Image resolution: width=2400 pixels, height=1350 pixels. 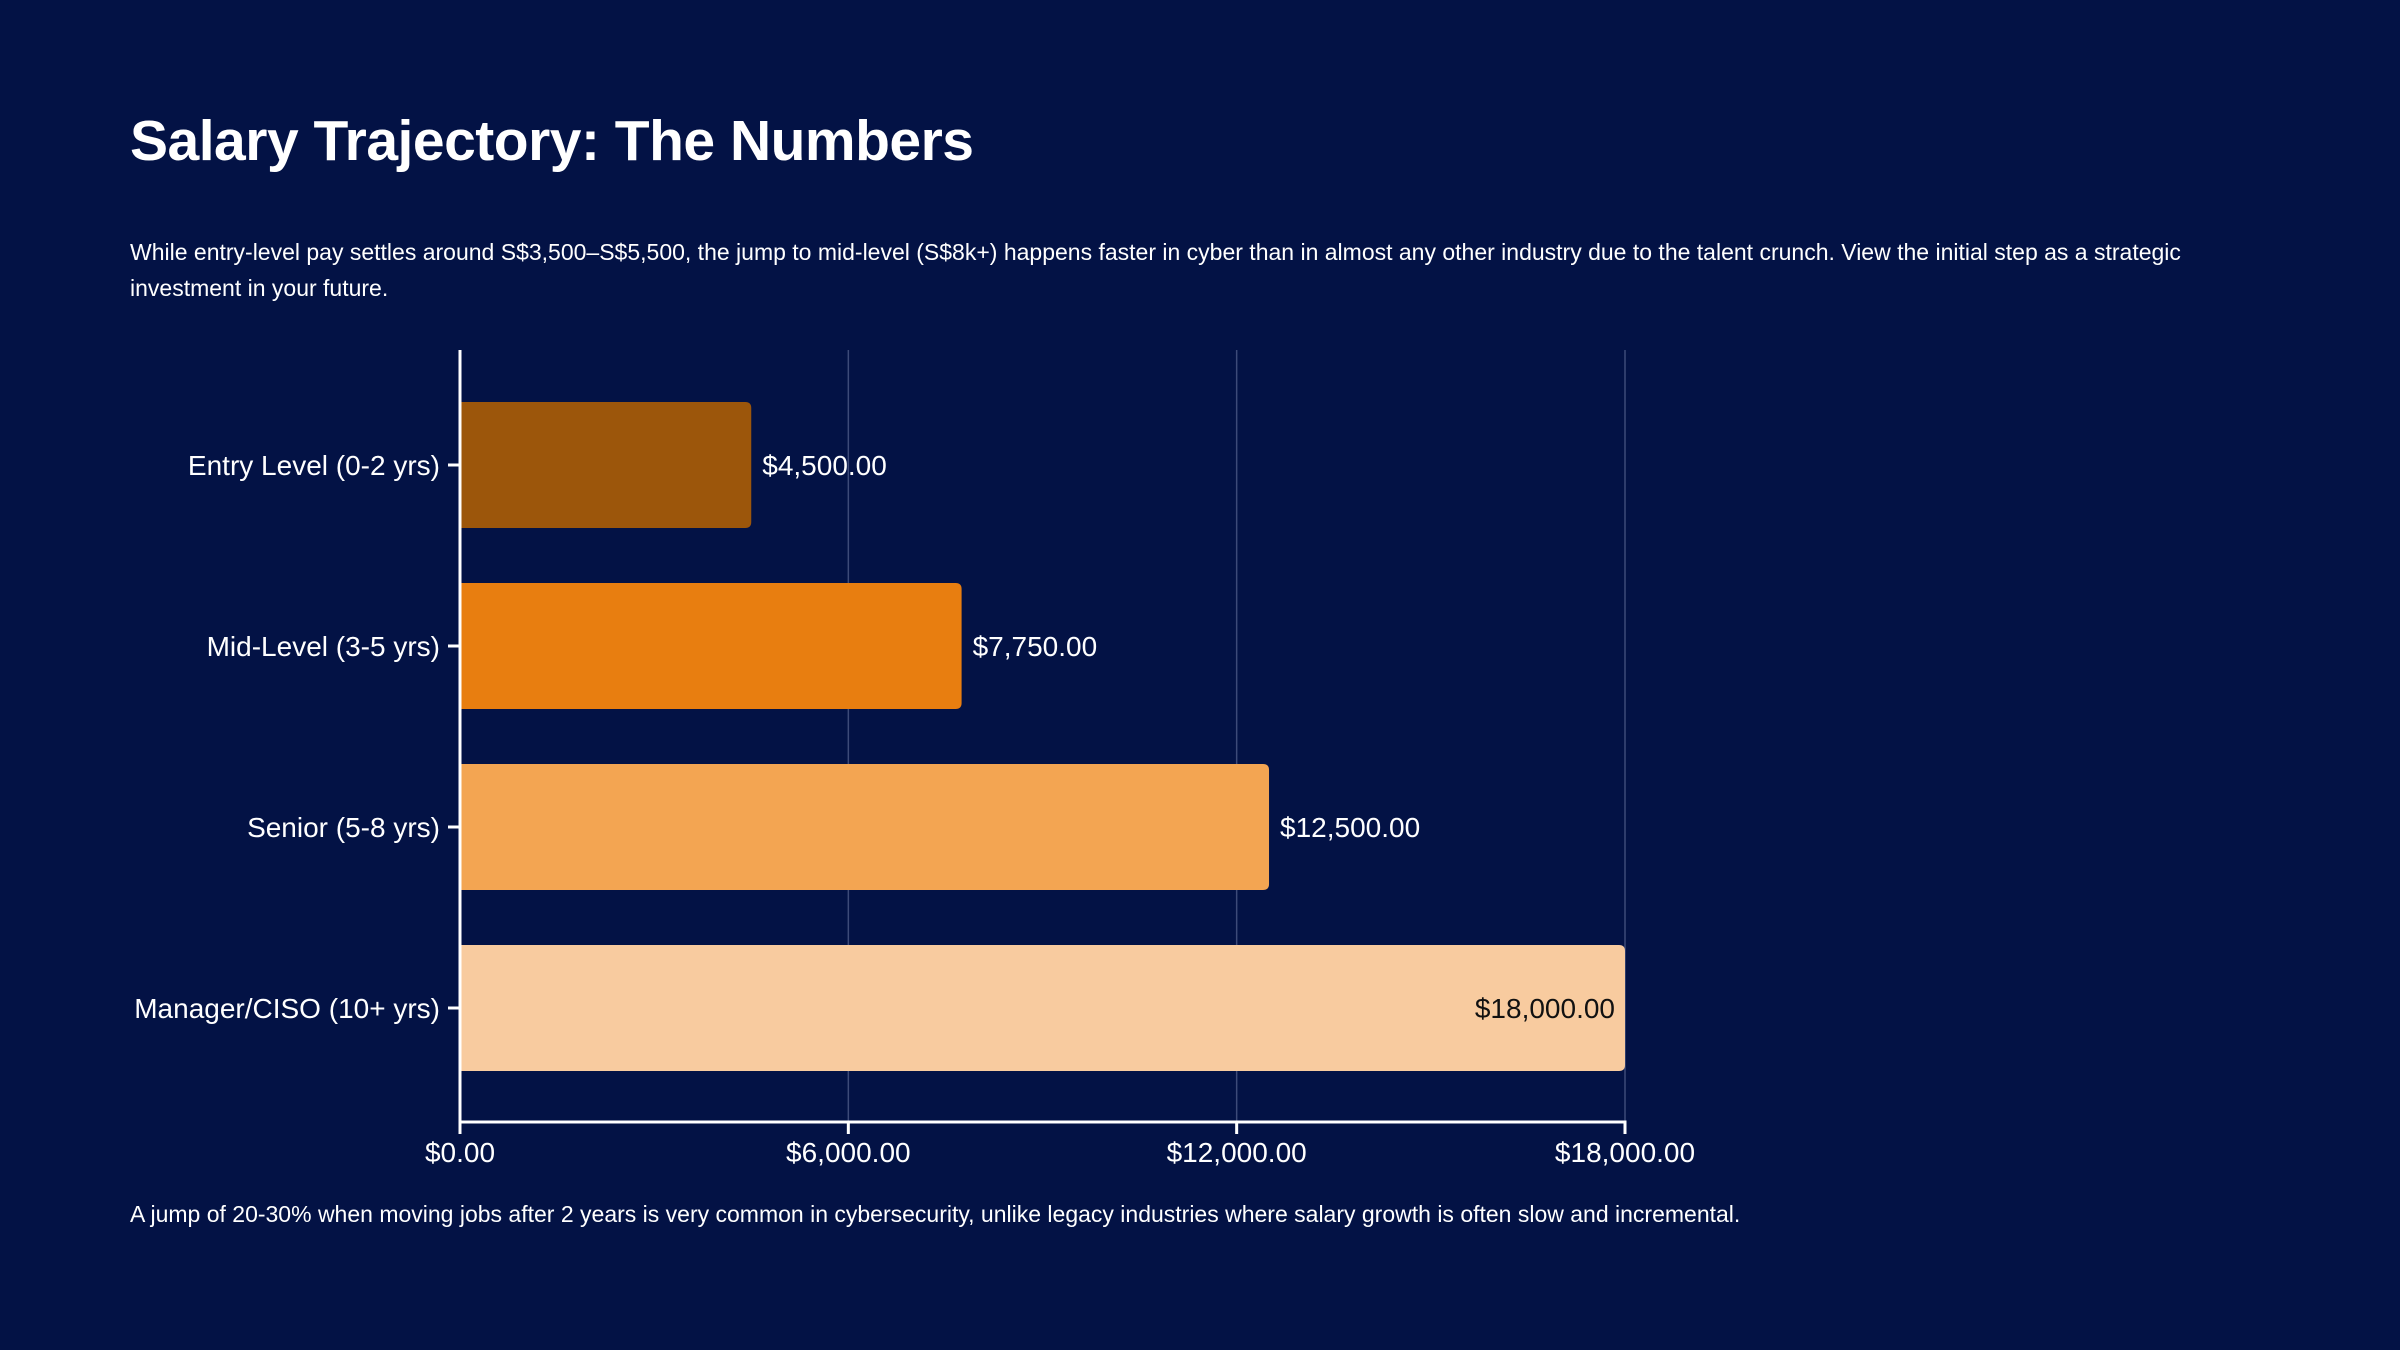 I want to click on data-label: $4,500.00, so click(x=824, y=465).